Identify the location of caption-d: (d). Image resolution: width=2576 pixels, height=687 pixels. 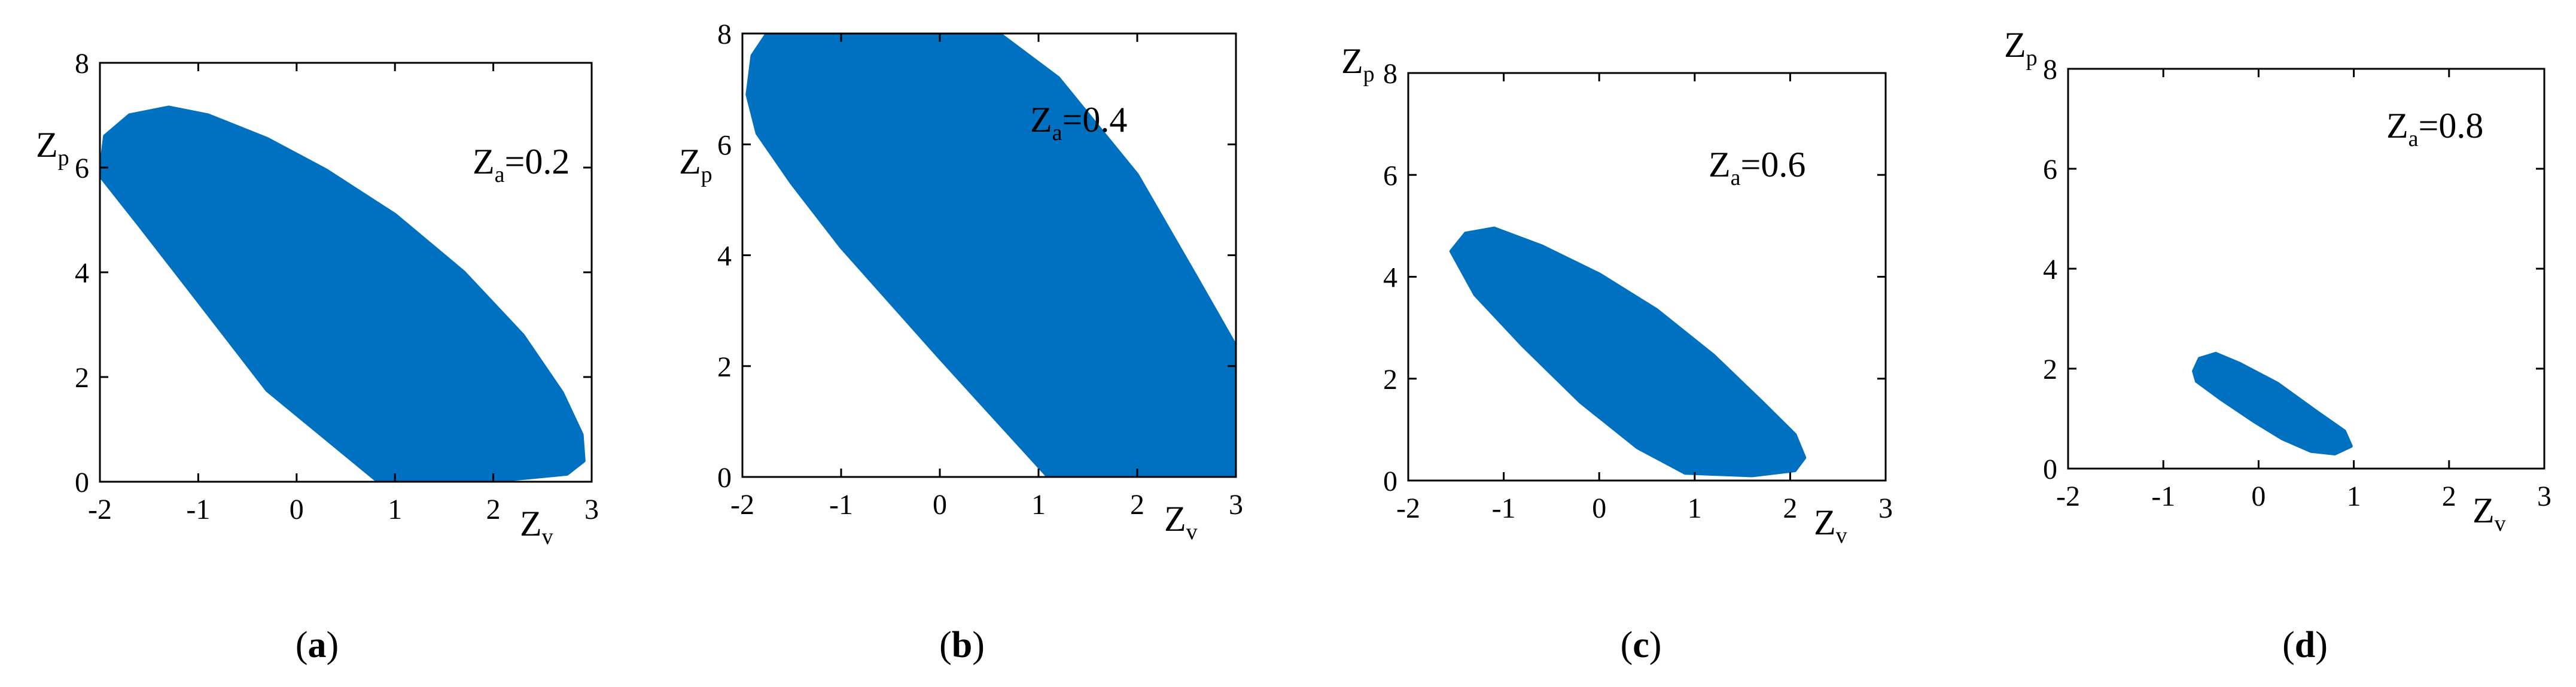
(2305, 645).